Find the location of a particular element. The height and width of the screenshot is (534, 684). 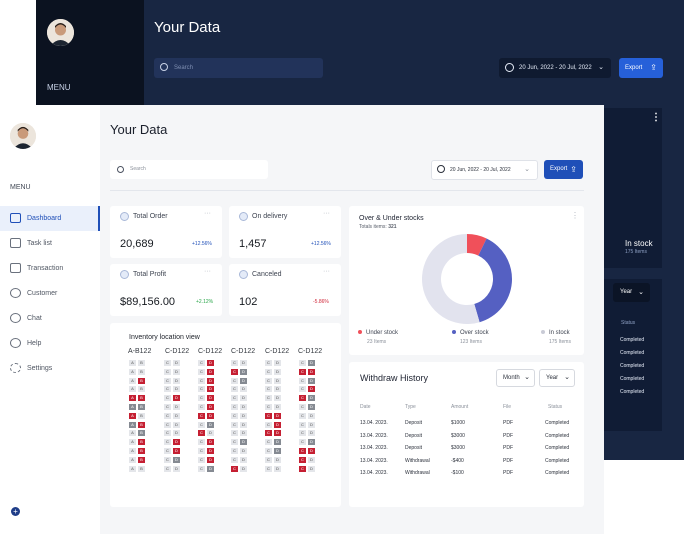

avatar is located at coordinates (23, 136).